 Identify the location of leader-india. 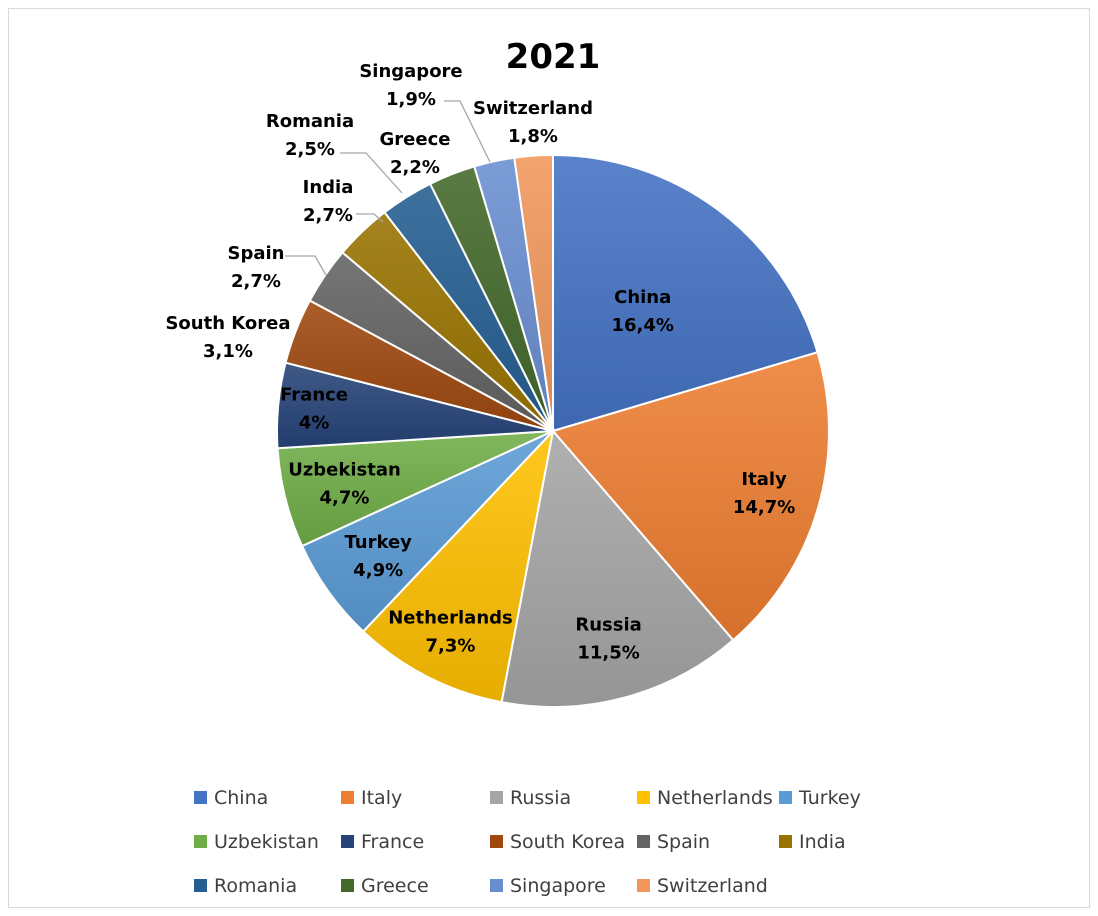
(370, 218).